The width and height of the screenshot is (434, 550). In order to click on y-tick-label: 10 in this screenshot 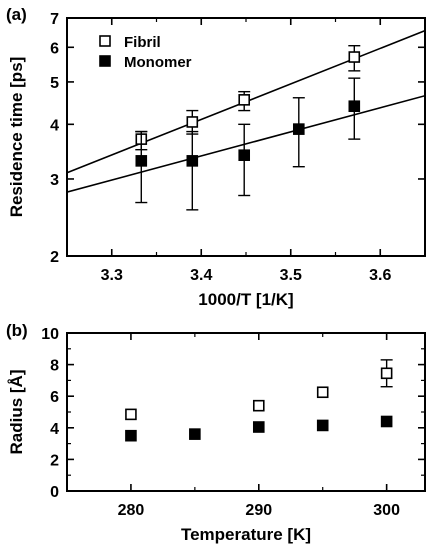, I will do `click(50, 334)`.